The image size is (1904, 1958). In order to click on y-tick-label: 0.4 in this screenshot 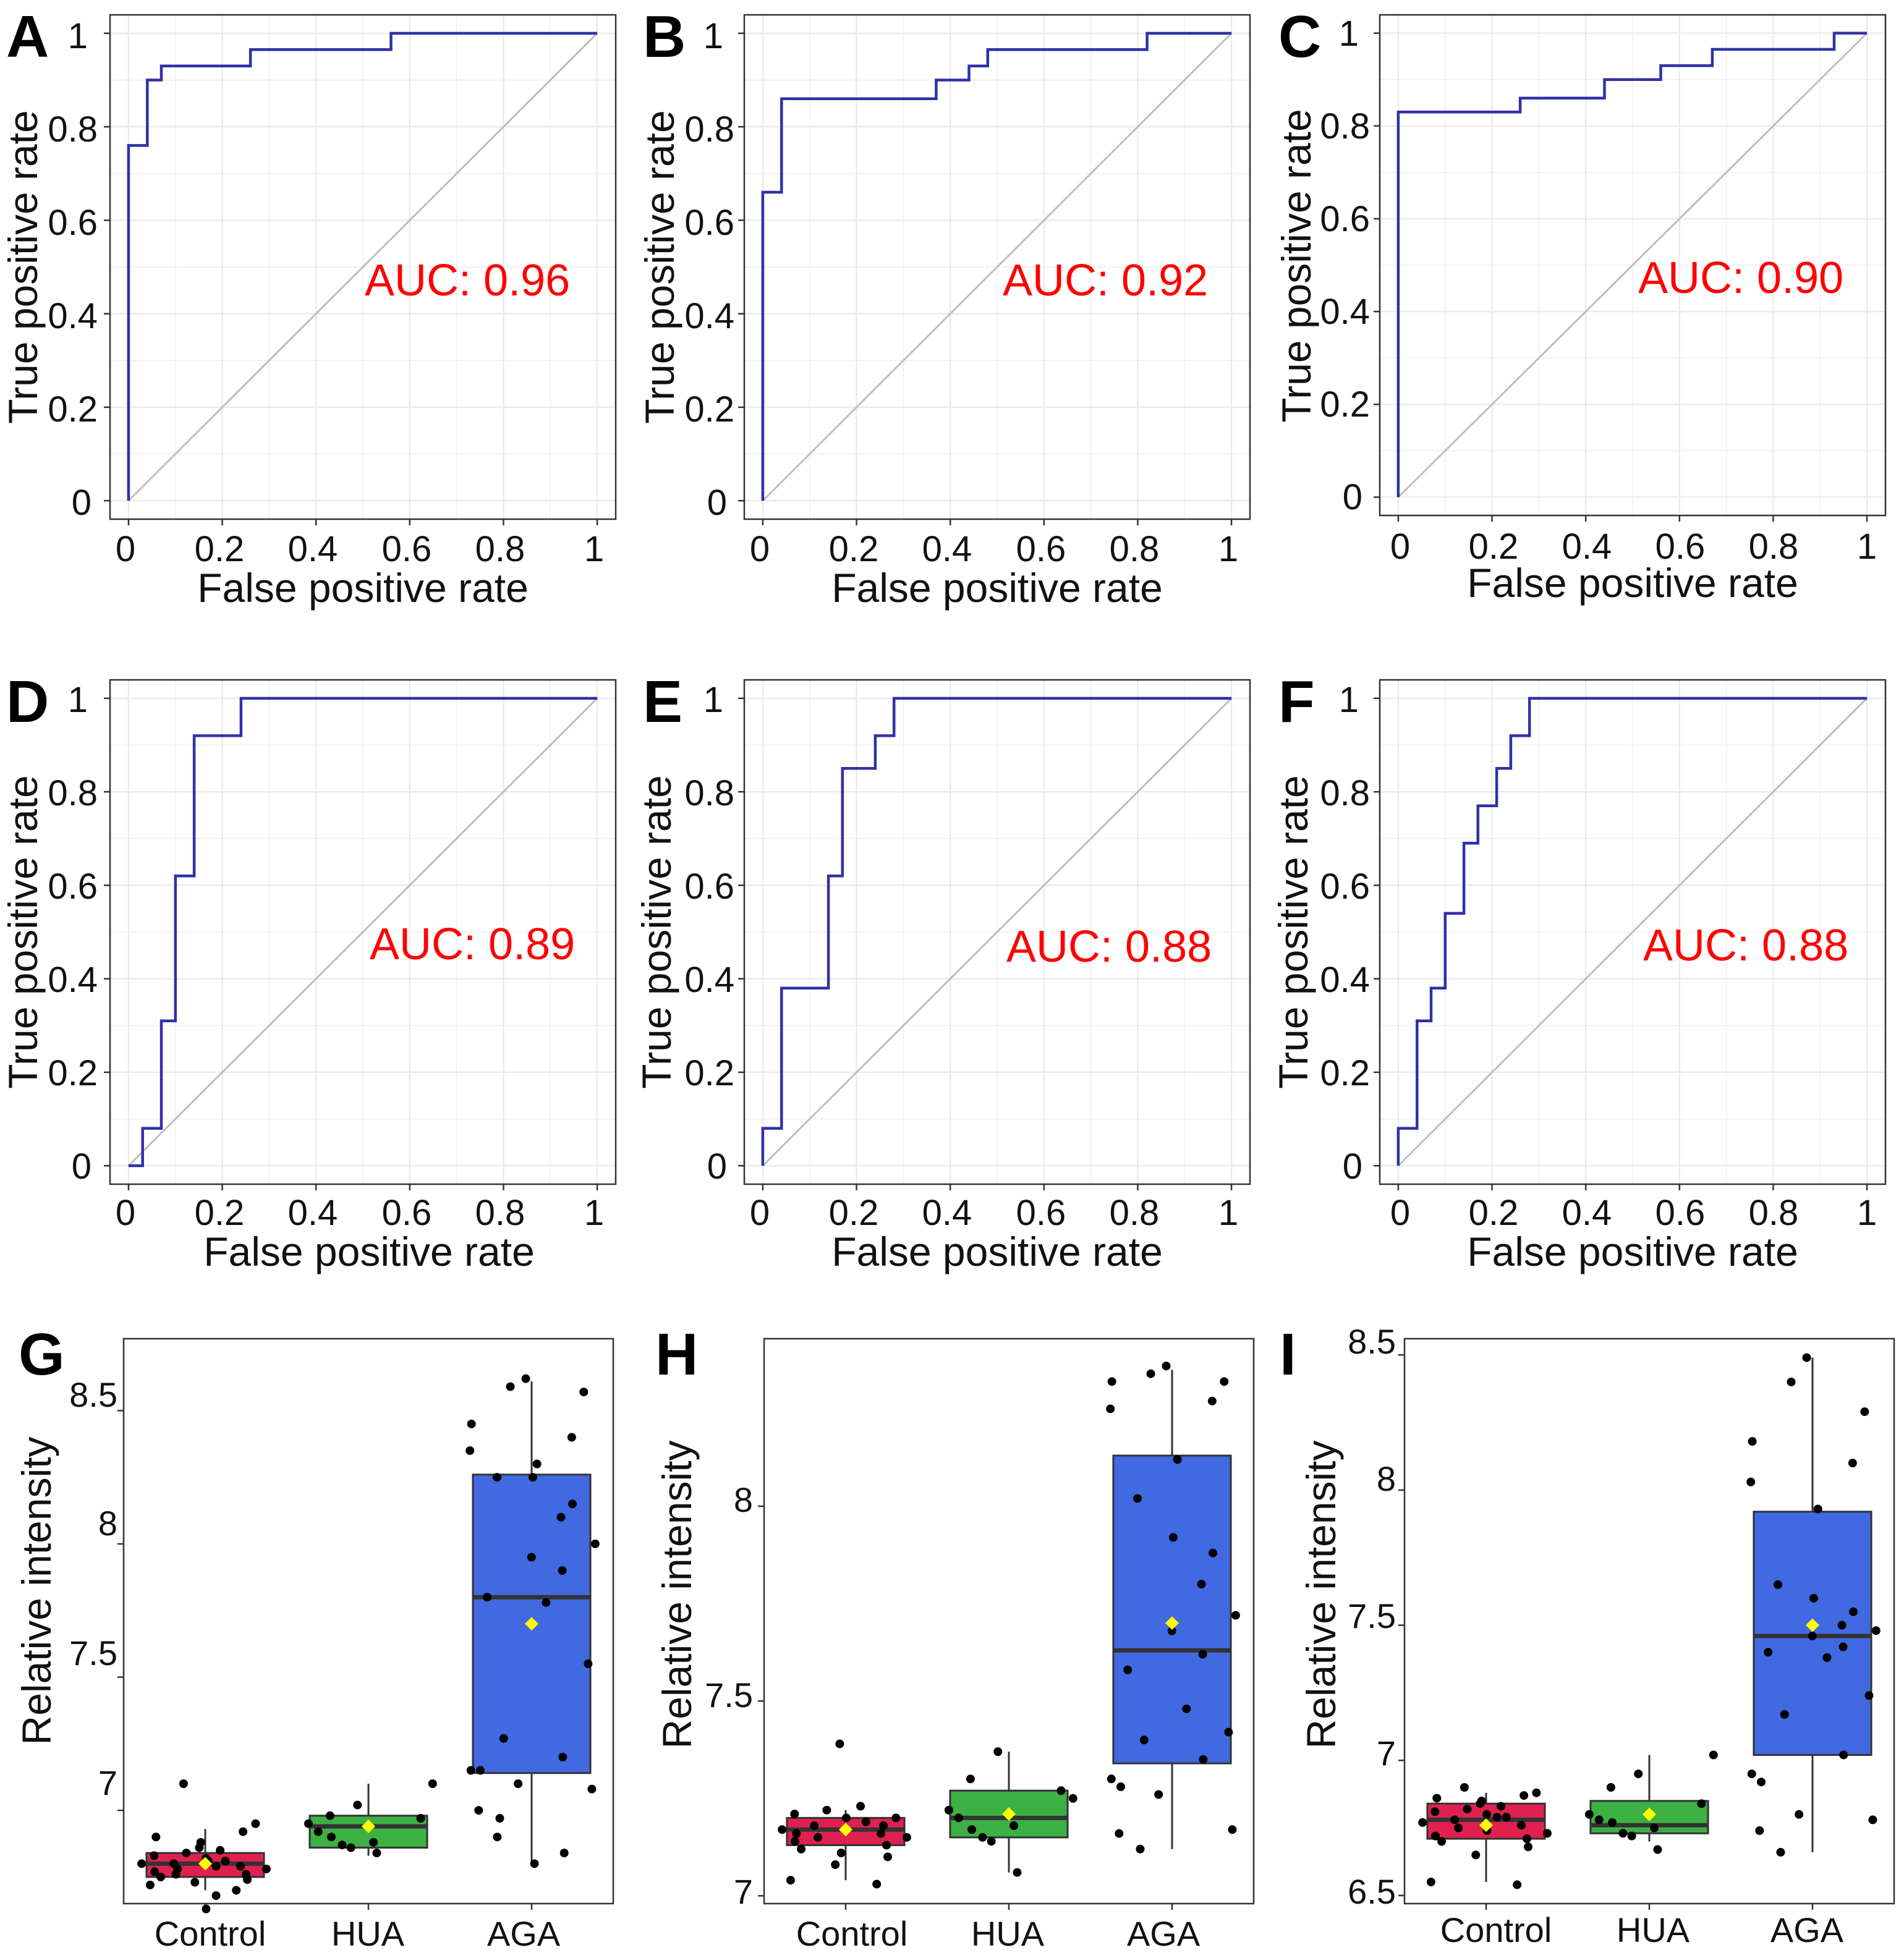, I will do `click(1345, 312)`.